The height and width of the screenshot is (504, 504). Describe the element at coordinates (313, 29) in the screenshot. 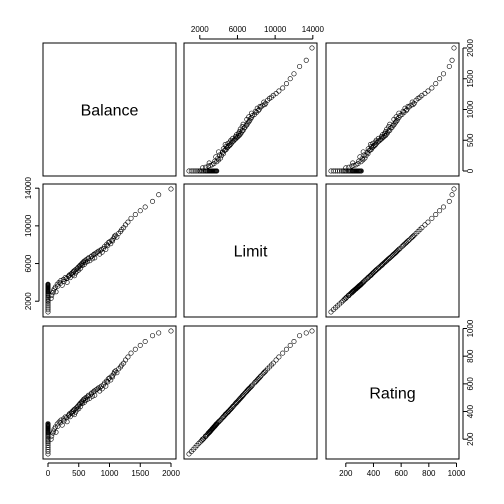

I see `top-tick-label-limit-14000: 14000` at that location.